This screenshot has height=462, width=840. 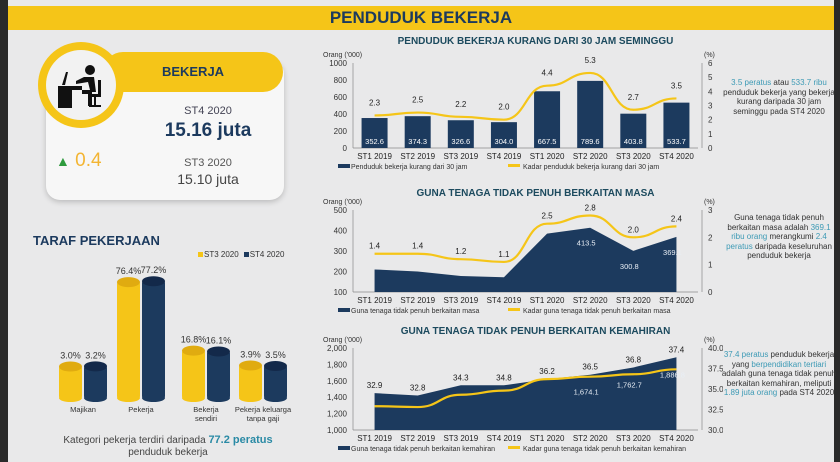 I want to click on y2-tick-label: 1, so click(x=710, y=134).